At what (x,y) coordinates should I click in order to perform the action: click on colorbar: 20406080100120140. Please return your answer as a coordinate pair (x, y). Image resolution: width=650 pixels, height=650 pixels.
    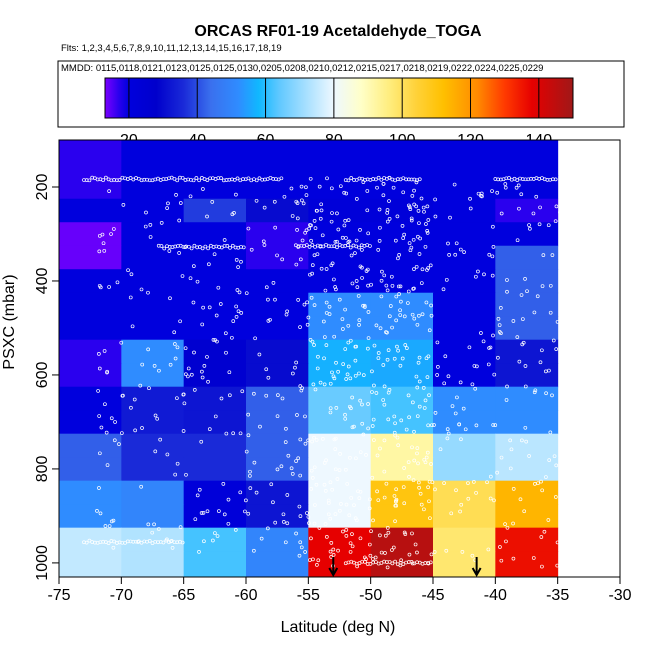
    Looking at the image, I should click on (341, 104).